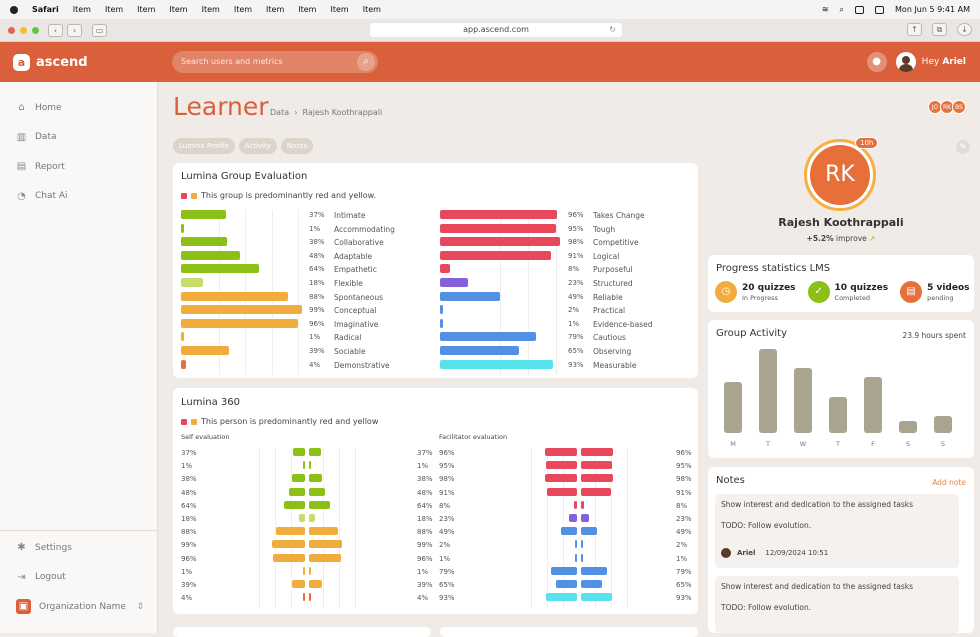 The width and height of the screenshot is (980, 637). Describe the element at coordinates (204, 146) in the screenshot. I see `tab-lumina-profile: Lumina Profile` at that location.